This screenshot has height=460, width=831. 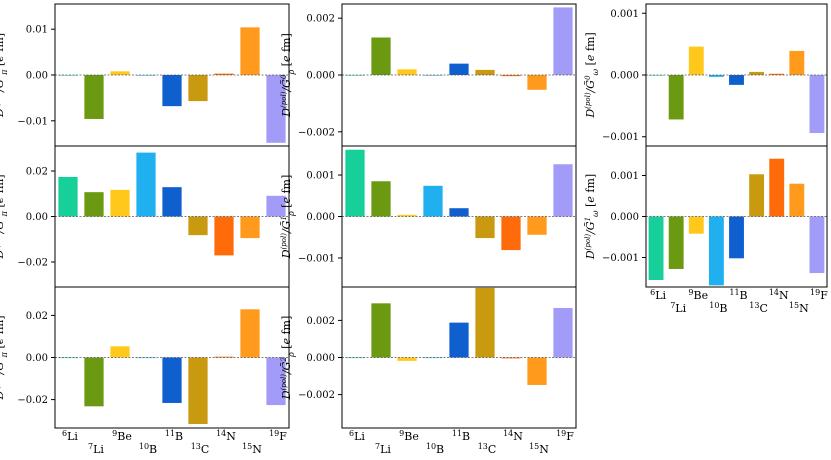 What do you see at coordinates (736, 237) in the screenshot?
I see `bar-omega1-11B` at bounding box center [736, 237].